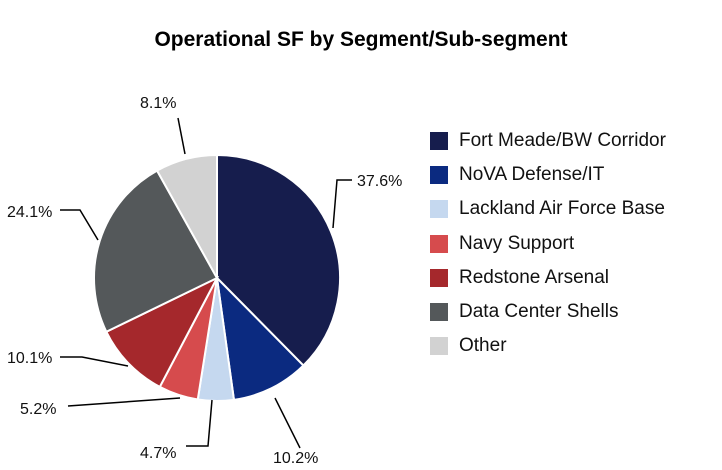 This screenshot has height=470, width=722. I want to click on legend-item: Lackland Air Force Base, so click(548, 209).